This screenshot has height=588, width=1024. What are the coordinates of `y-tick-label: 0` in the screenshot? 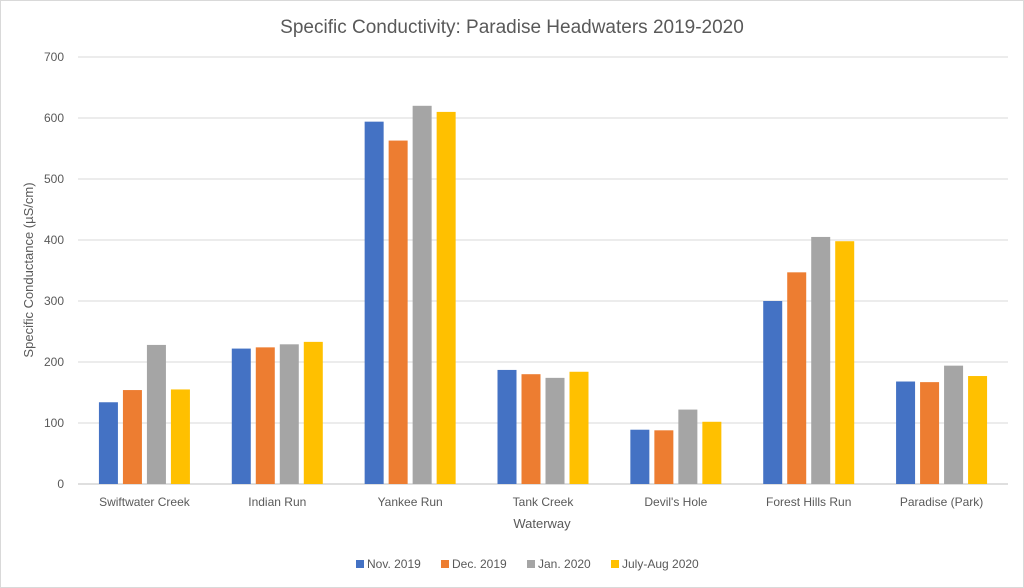 It's located at (60, 484).